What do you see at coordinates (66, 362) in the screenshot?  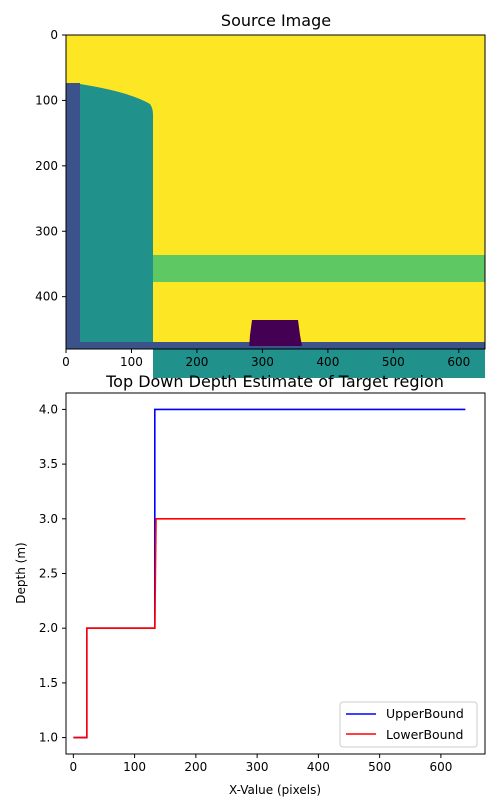 I see `source-x-tick-label: 0` at bounding box center [66, 362].